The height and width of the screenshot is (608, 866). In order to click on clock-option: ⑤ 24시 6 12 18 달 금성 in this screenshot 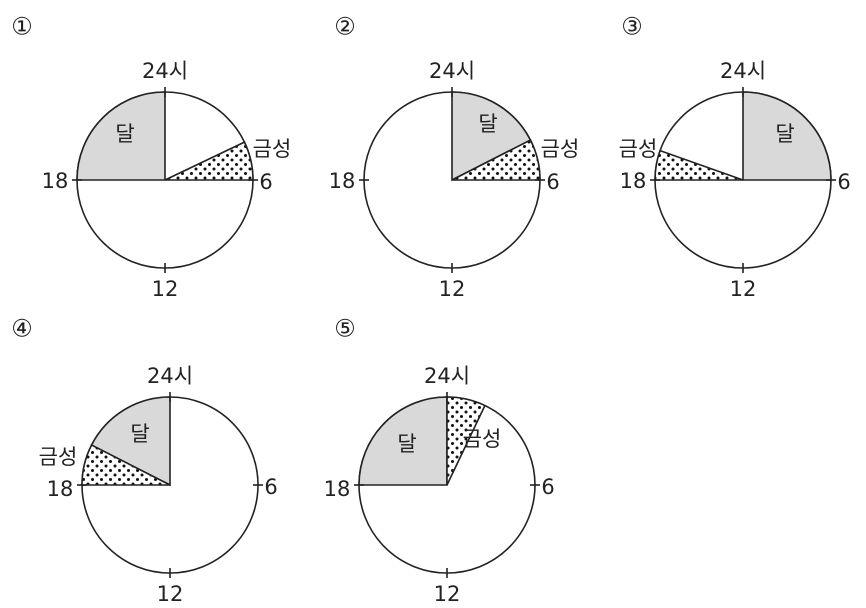, I will do `click(439, 461)`.